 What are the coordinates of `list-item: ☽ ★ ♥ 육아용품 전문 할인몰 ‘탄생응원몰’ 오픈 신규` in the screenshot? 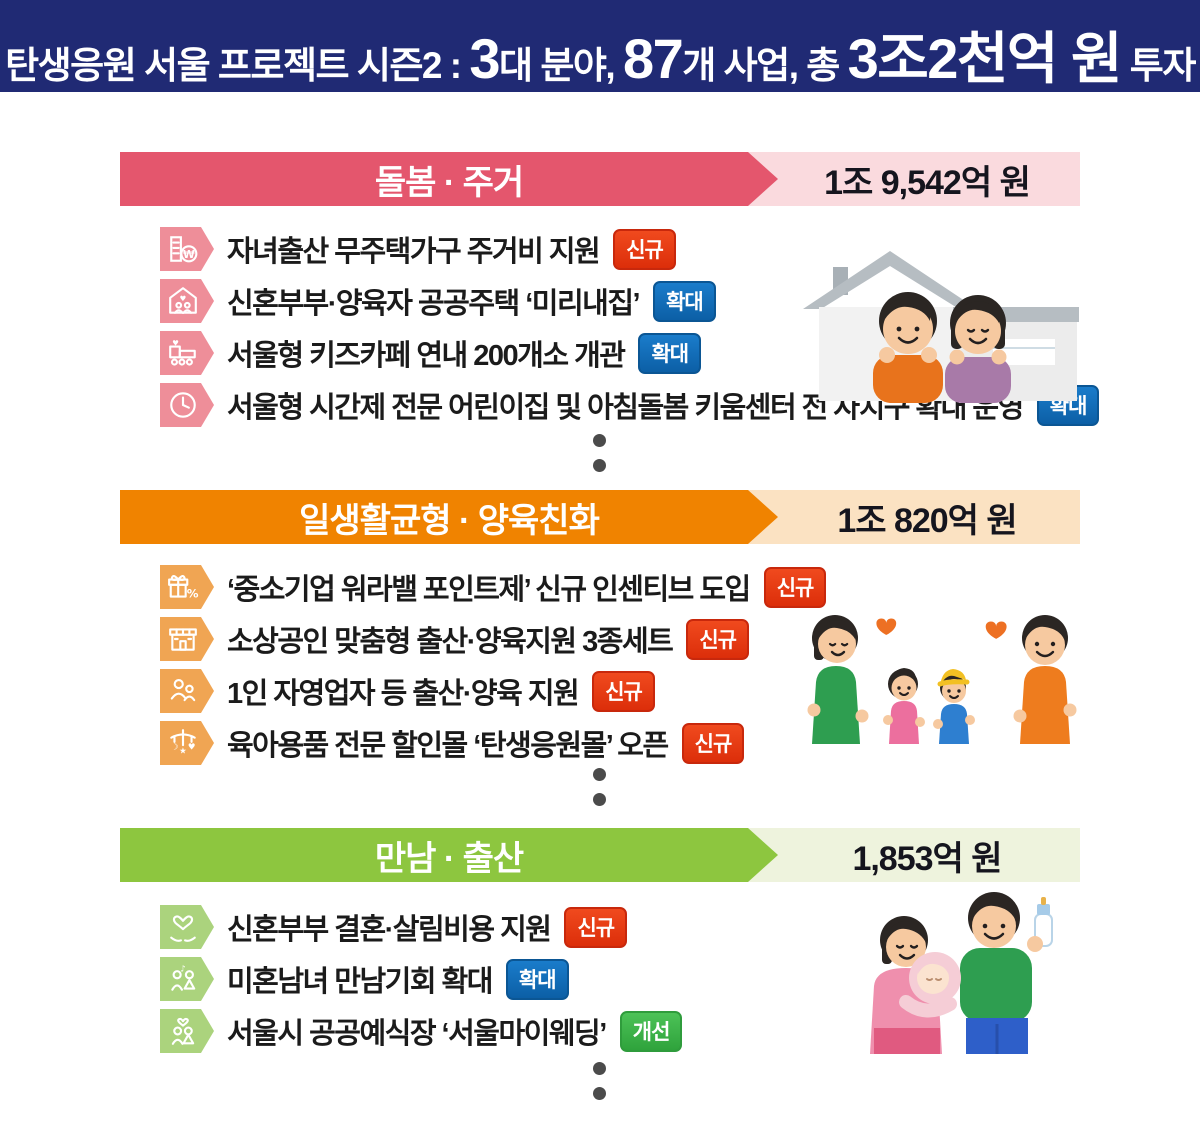 It's located at (493, 743).